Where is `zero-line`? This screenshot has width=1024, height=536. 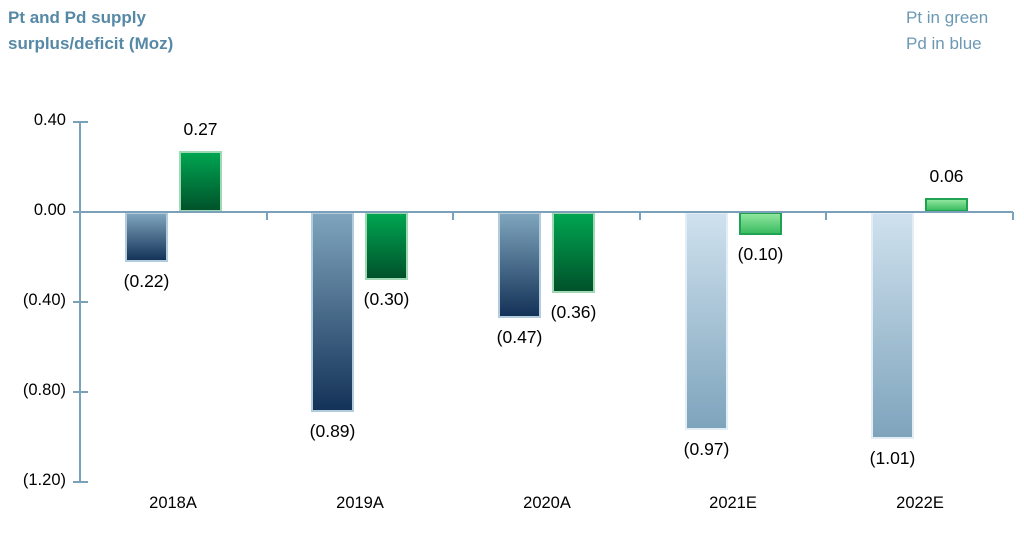 zero-line is located at coordinates (546, 212).